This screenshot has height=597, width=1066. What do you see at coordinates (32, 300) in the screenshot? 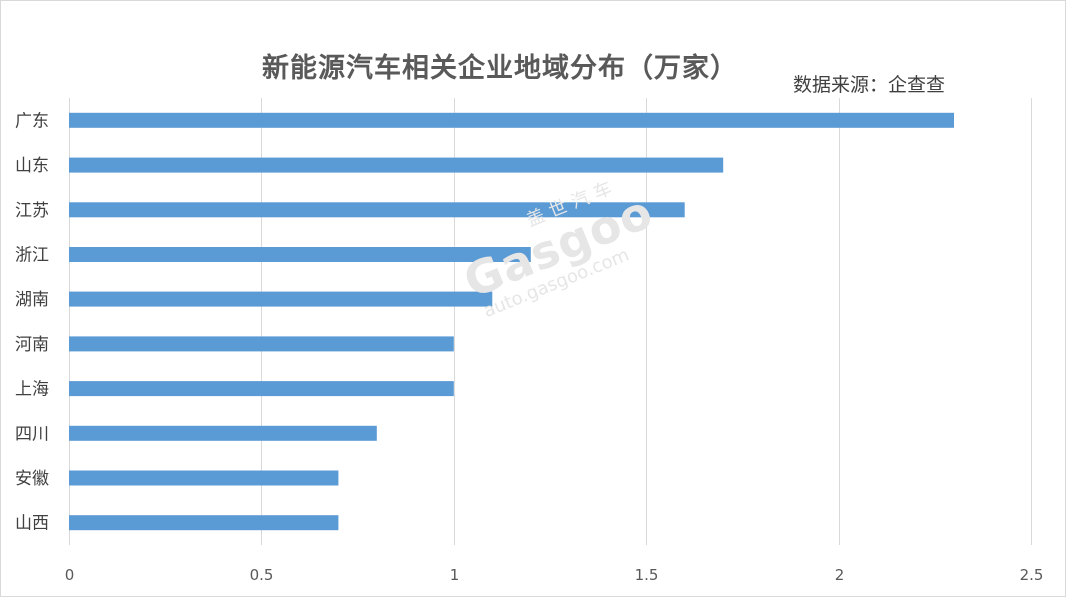
I see `category-label: 湖南` at bounding box center [32, 300].